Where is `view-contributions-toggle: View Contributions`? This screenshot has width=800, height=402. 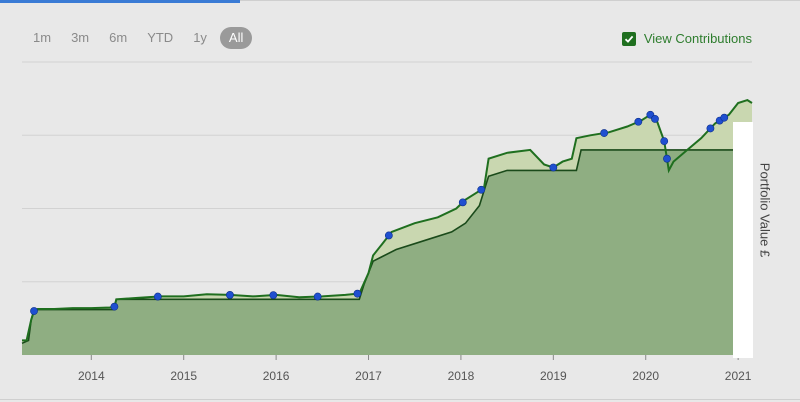
view-contributions-toggle: View Contributions is located at coordinates (686, 38).